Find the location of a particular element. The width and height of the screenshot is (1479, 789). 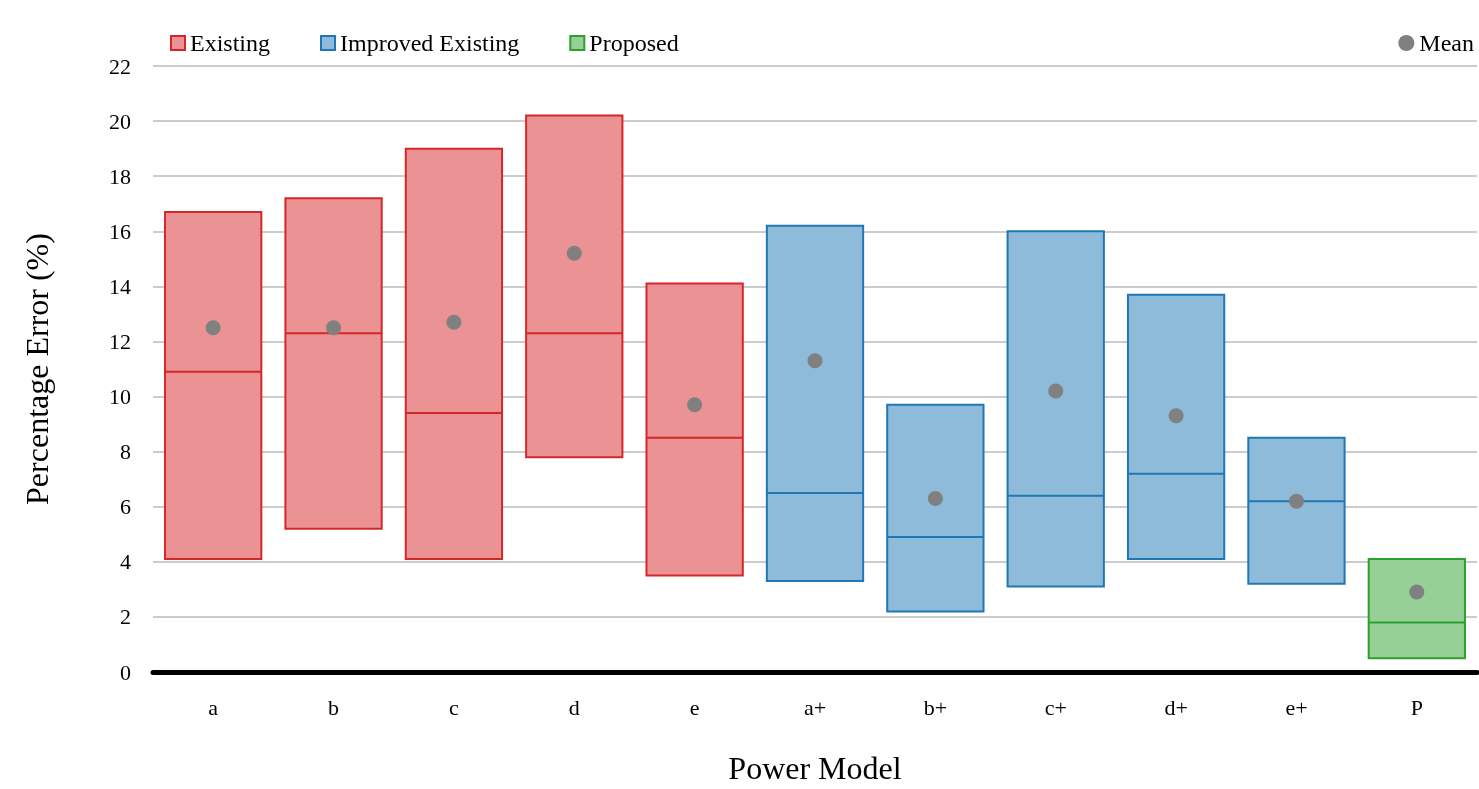

x-tick-label: b is located at coordinates (334, 707).